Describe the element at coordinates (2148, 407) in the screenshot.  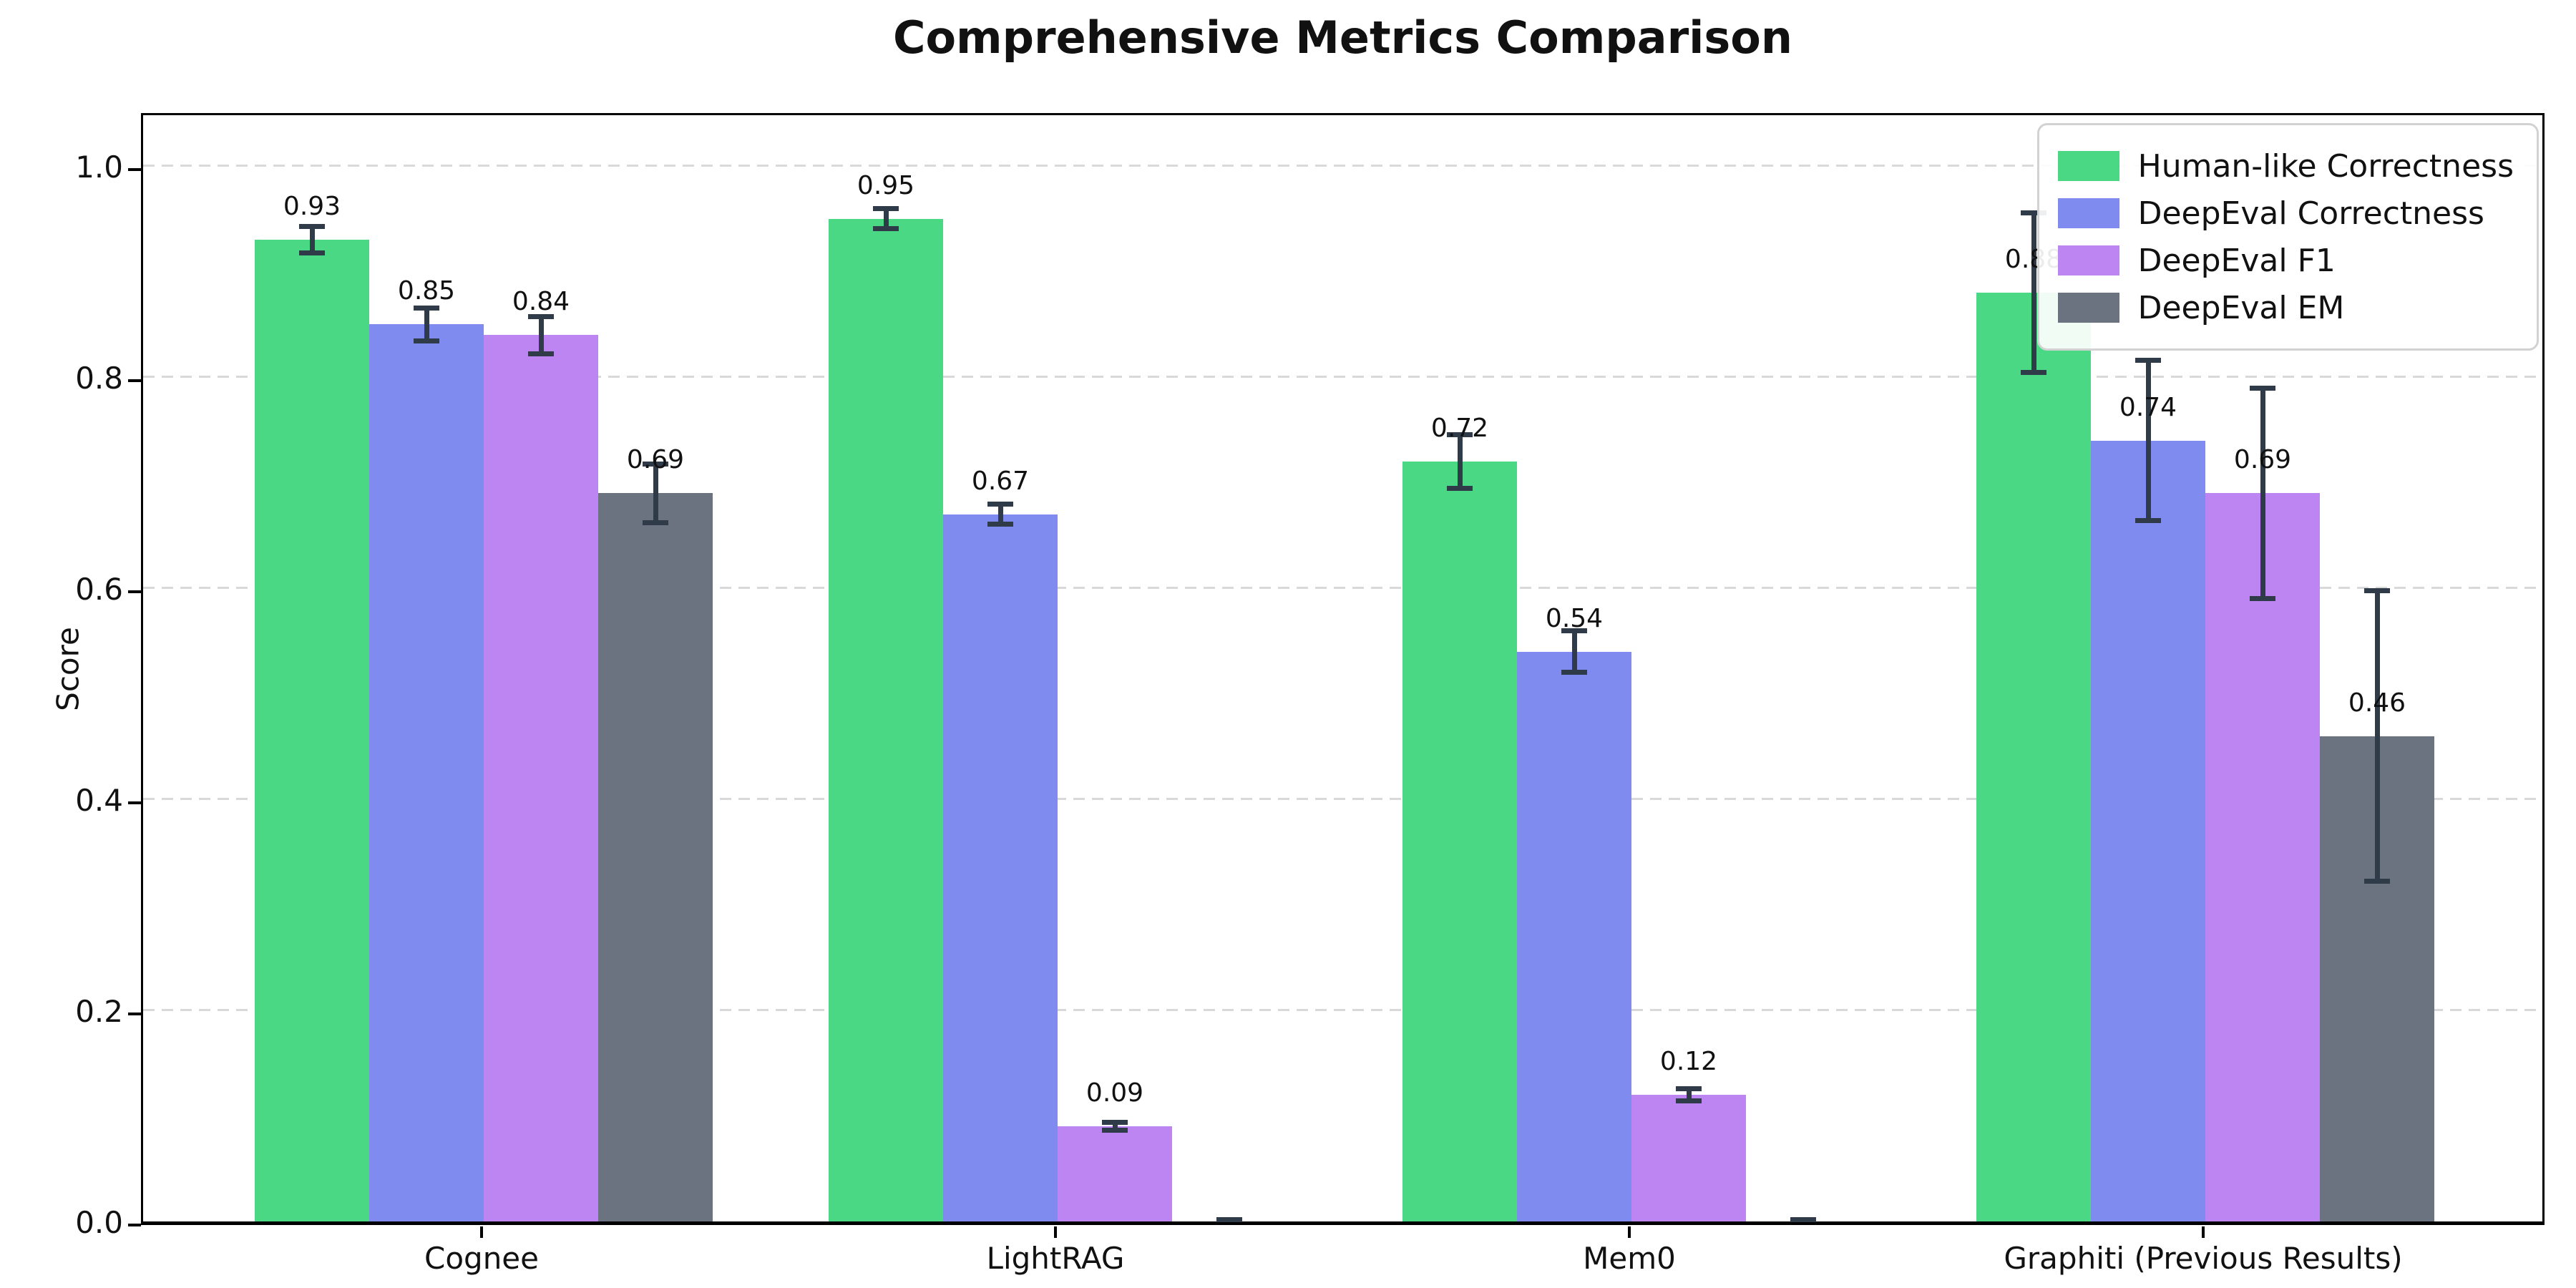
I see `bar-value-label: 0.74` at that location.